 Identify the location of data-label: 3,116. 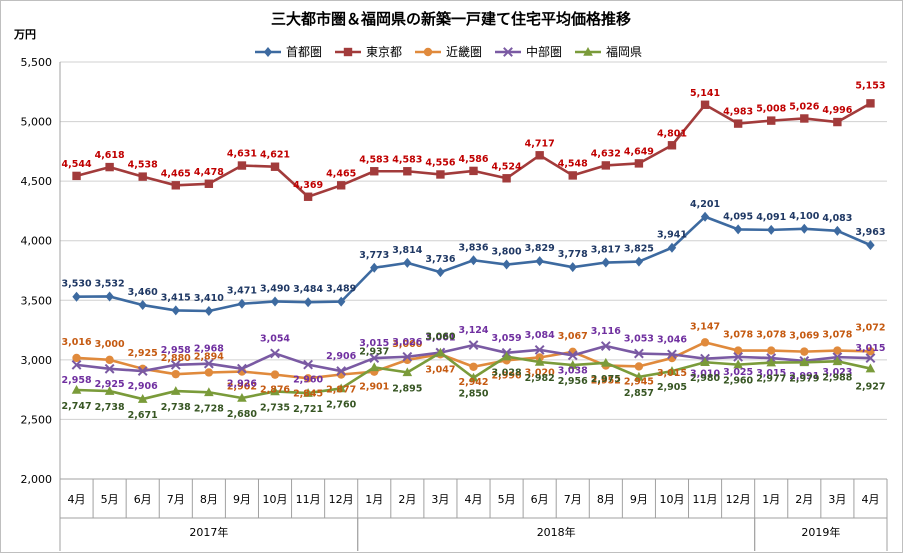
(606, 331).